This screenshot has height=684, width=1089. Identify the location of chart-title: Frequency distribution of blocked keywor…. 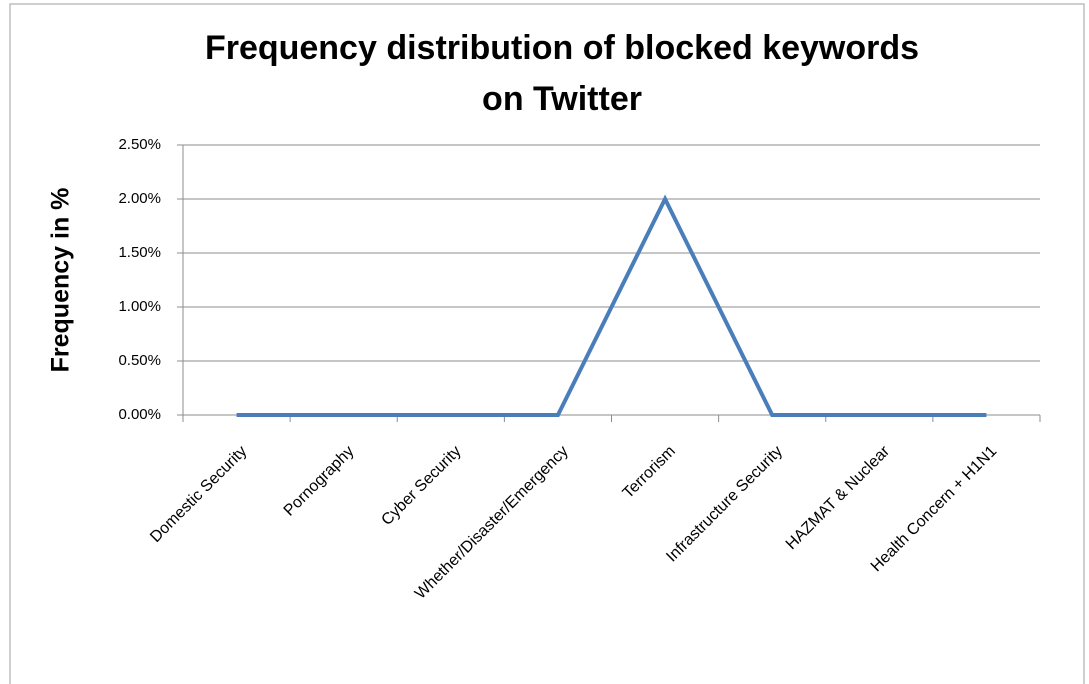
(562, 48).